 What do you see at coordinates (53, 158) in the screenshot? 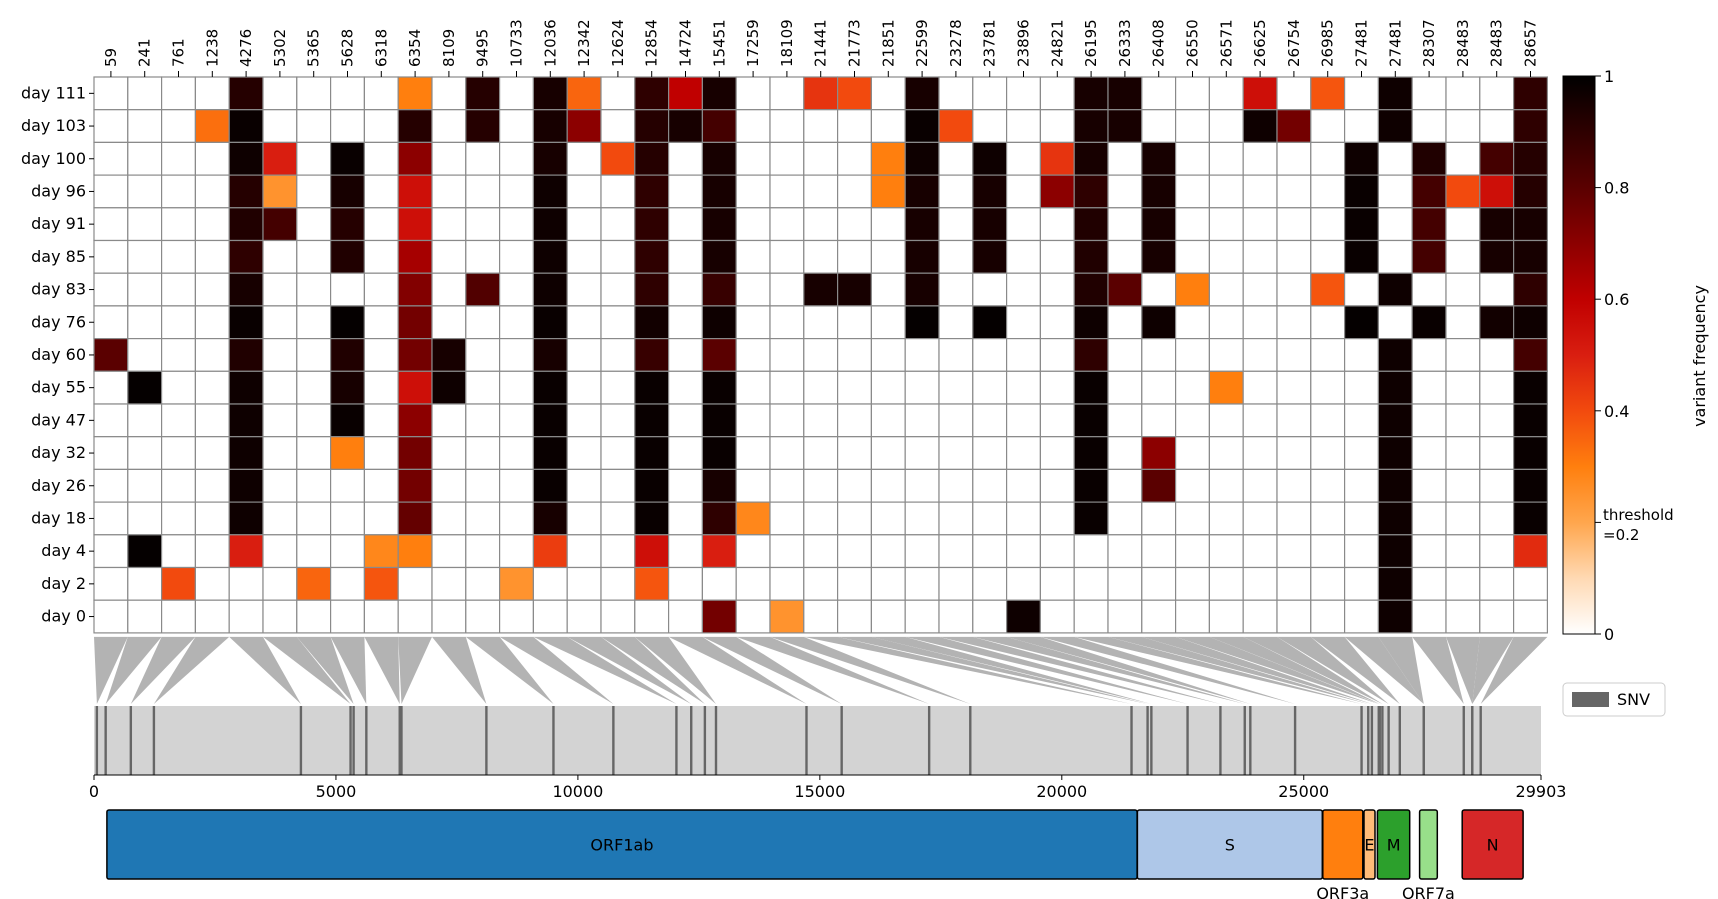
I see `day-label: day 100` at bounding box center [53, 158].